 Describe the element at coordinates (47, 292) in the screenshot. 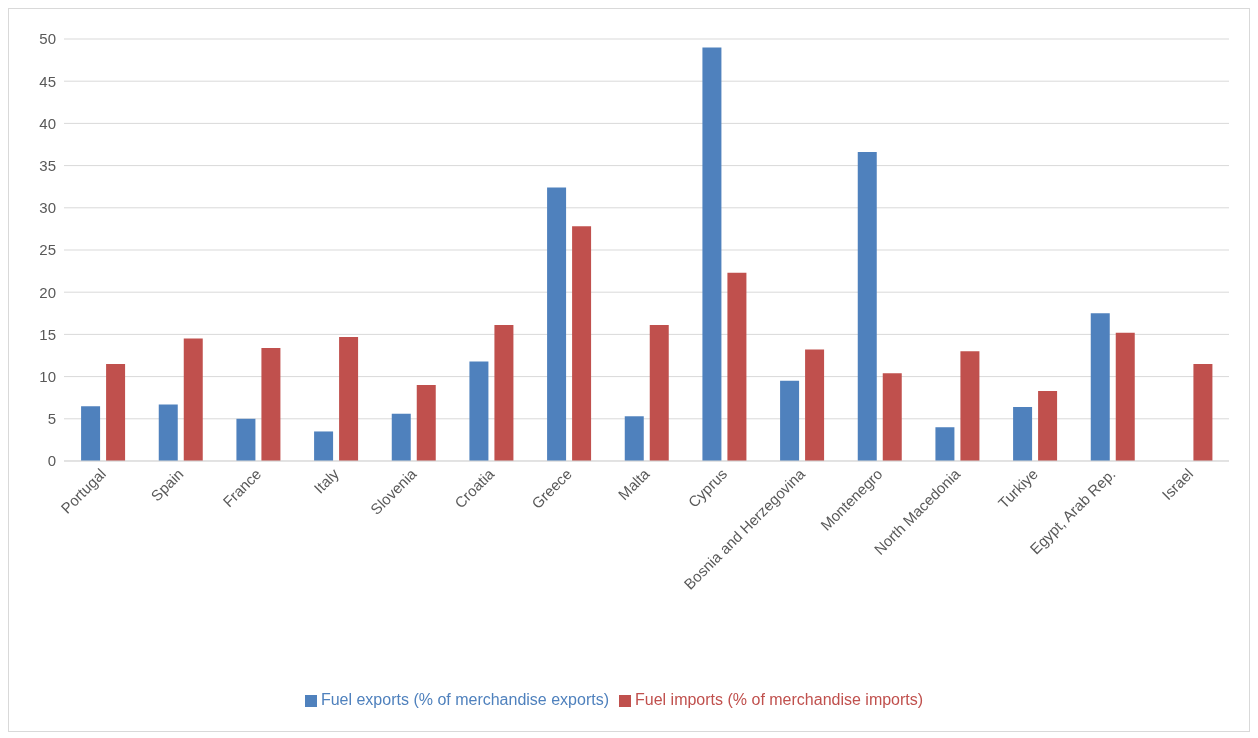

I see `y-tick-label: 20` at that location.